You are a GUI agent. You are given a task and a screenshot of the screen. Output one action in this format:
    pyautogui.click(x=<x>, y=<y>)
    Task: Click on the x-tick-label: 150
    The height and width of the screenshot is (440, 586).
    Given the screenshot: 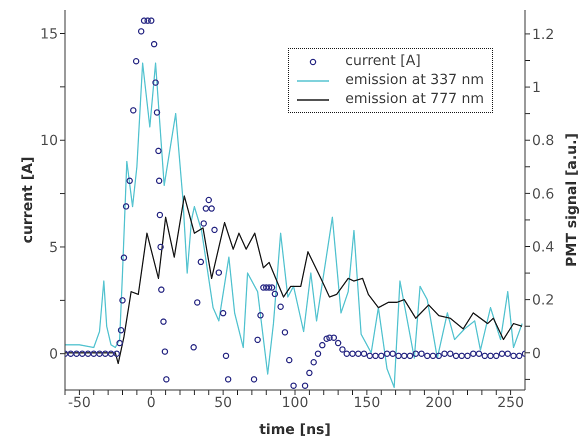 What is the action you would take?
    pyautogui.click(x=367, y=402)
    